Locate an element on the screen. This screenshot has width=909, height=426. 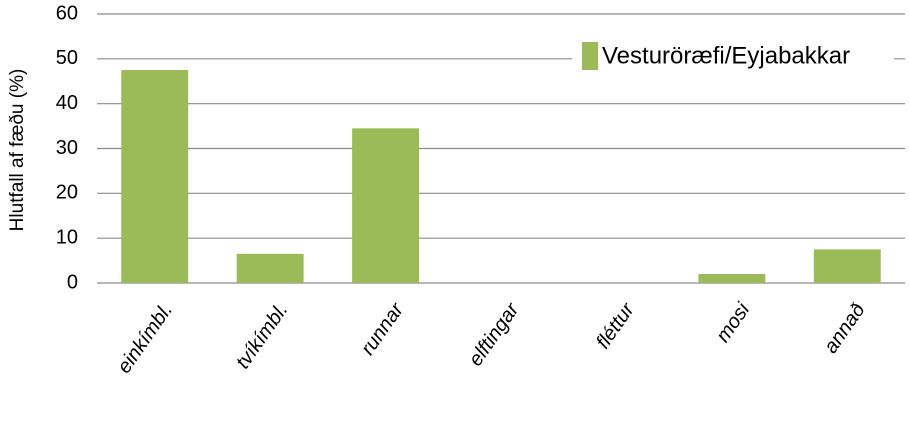
y-axis-title: Hlutfall af fæðu (%) is located at coordinates (17, 150).